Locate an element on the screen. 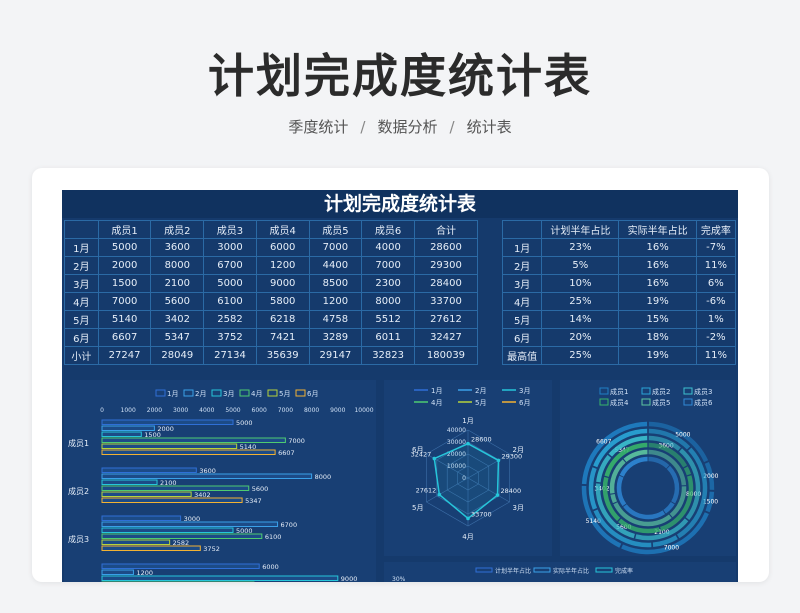 This screenshot has width=800, height=613. legend-label: 实际半年占比 is located at coordinates (571, 571).